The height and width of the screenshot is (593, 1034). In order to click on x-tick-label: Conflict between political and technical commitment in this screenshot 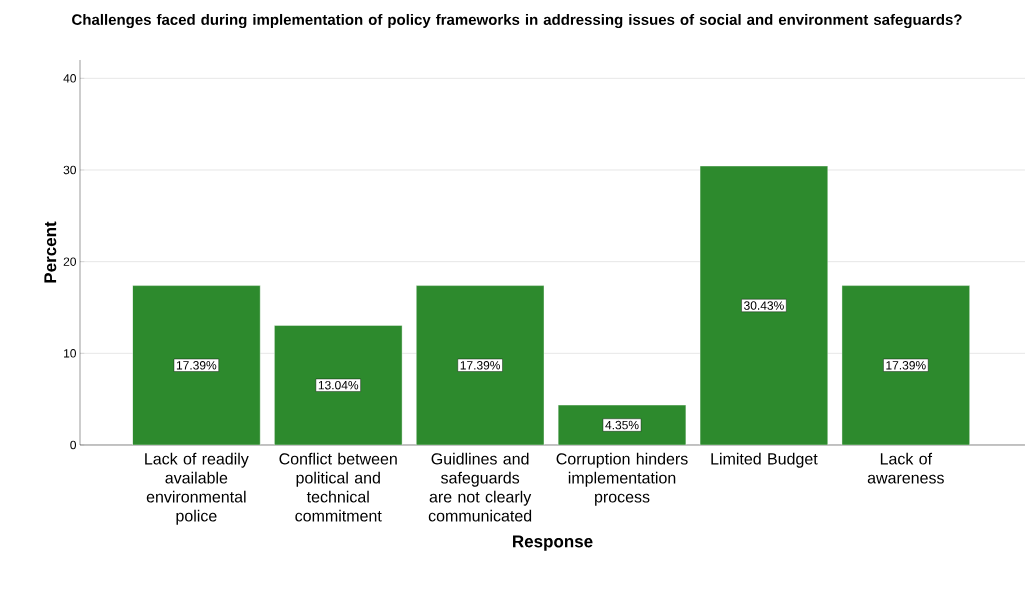, I will do `click(338, 487)`.